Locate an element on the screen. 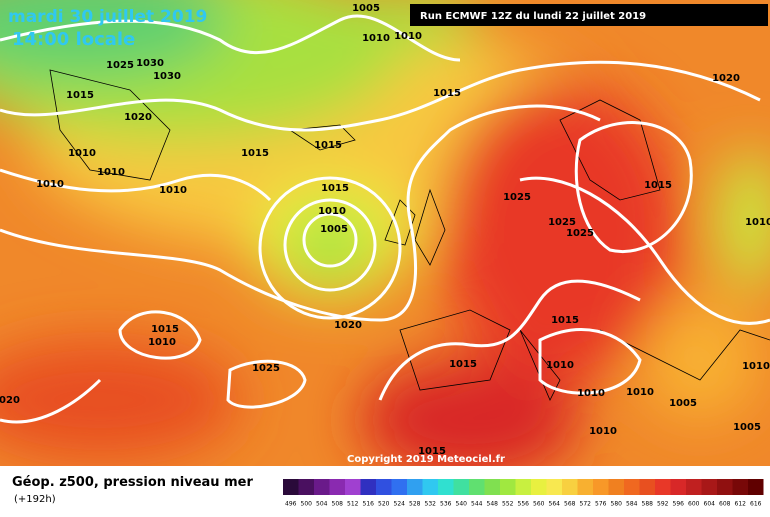  scale-label: 556 is located at coordinates (524, 504).